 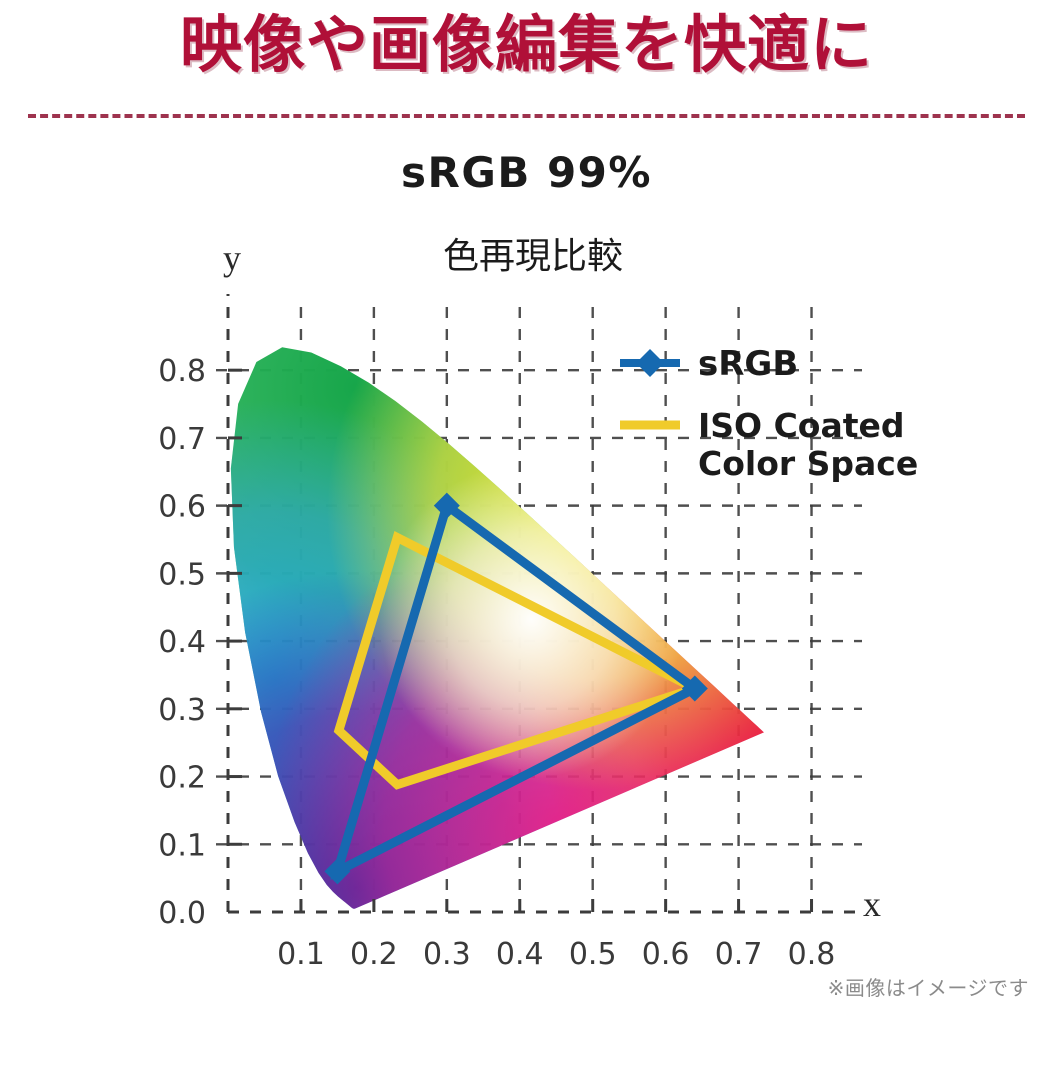 I want to click on divider, so click(x=526, y=116).